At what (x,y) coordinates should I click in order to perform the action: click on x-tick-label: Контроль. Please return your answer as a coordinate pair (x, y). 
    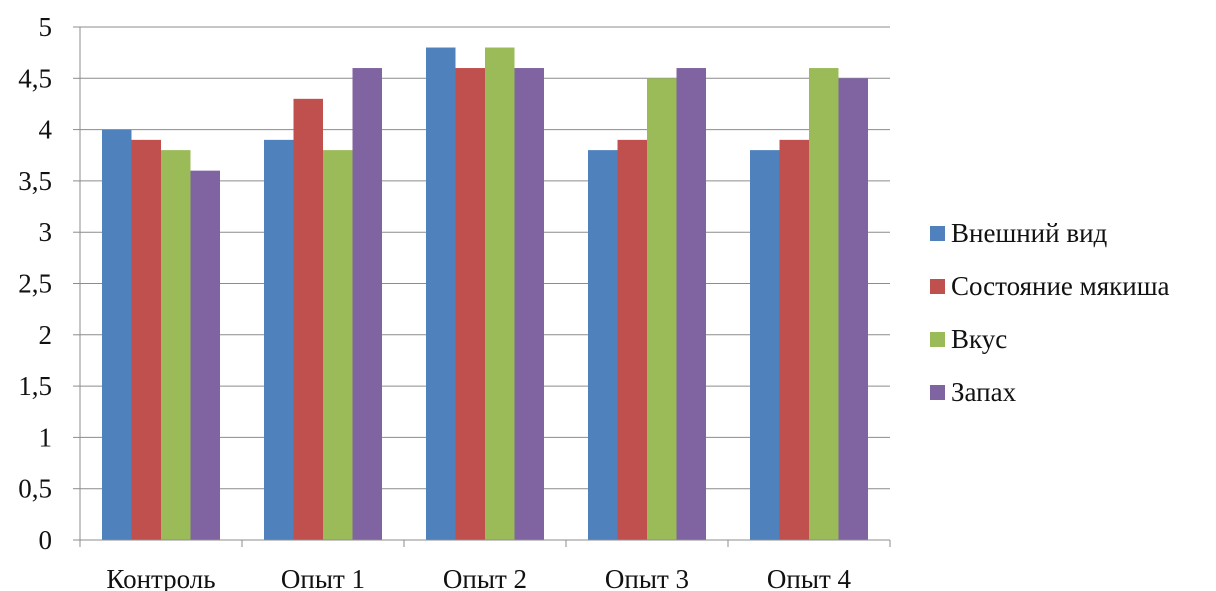
    Looking at the image, I should click on (160, 577).